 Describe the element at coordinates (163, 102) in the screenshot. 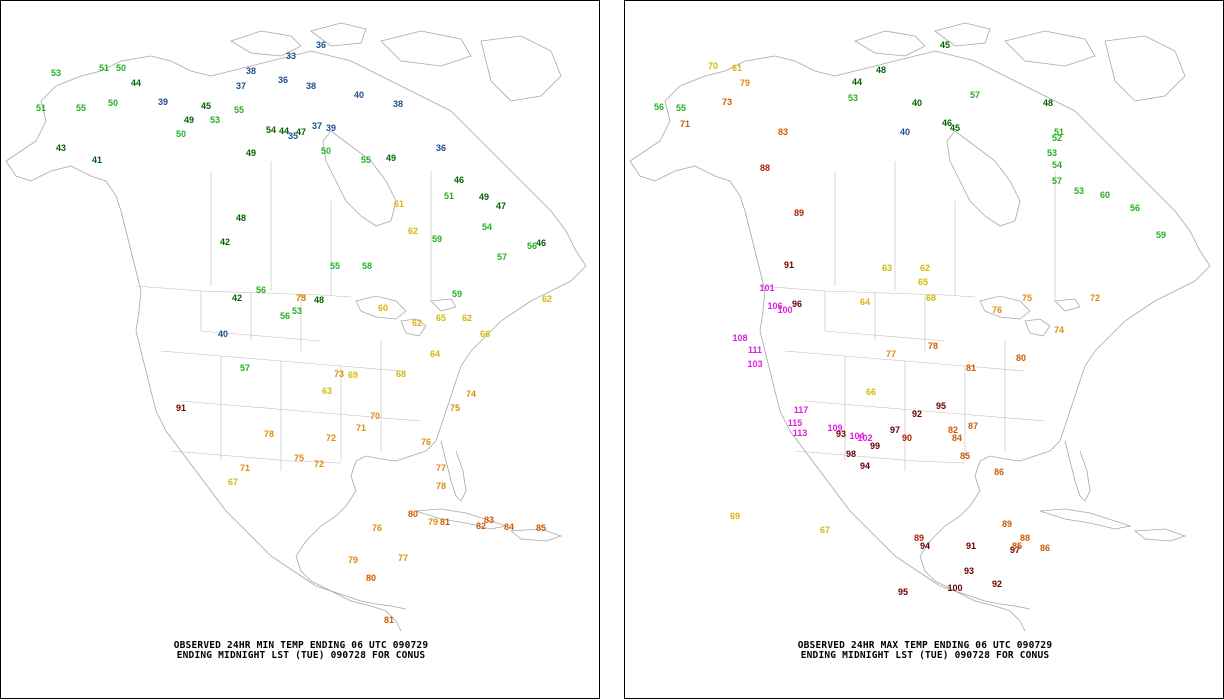

I see `station-temp-label: 39` at that location.